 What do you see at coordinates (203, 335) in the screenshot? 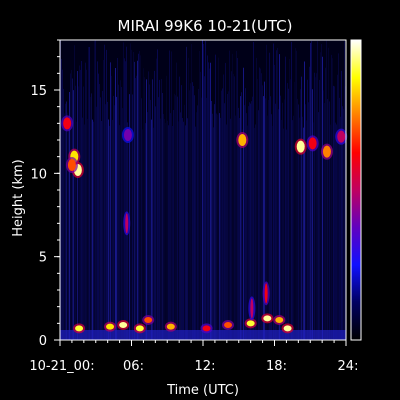
I see `boundary-layer-band` at bounding box center [203, 335].